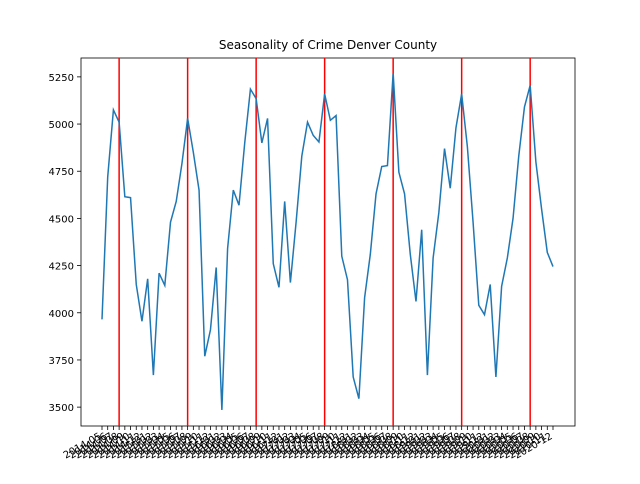 The width and height of the screenshot is (640, 484). What do you see at coordinates (61, 125) in the screenshot?
I see `y-tick-label: 5000` at bounding box center [61, 125].